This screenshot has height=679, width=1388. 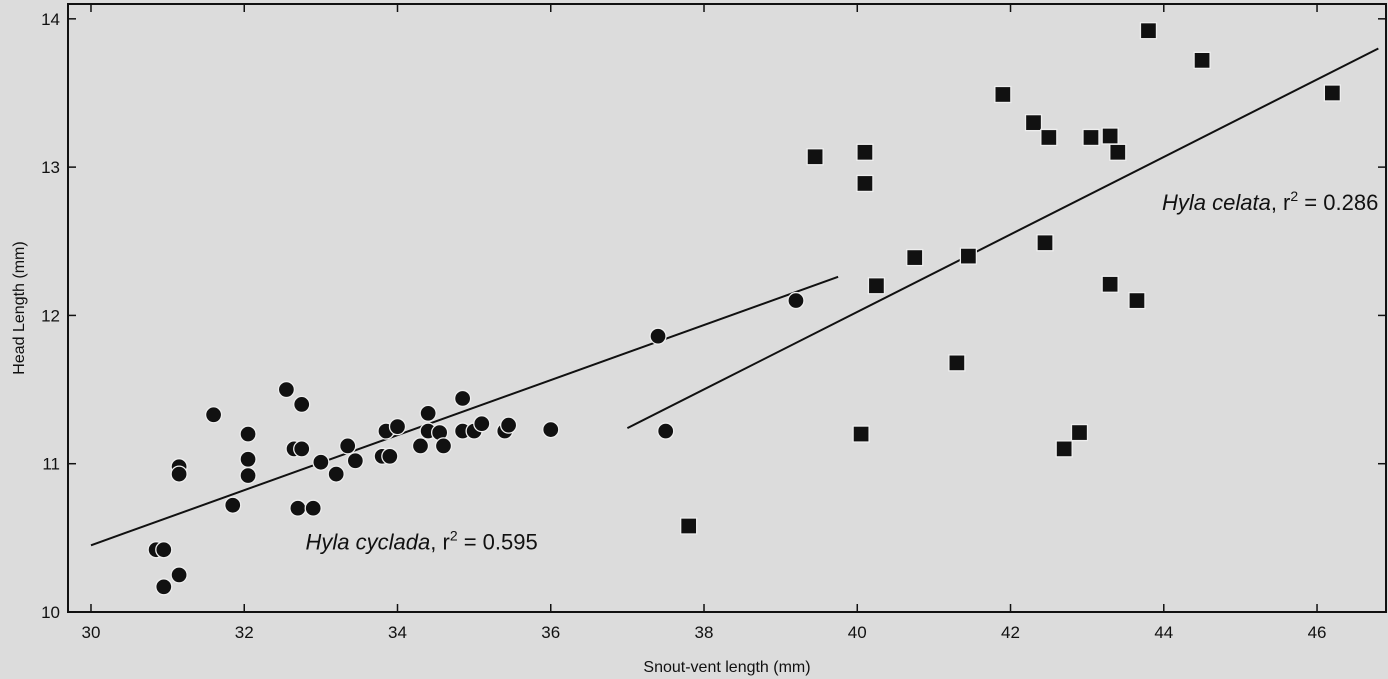 I want to click on y-axis-title: Head Length (mm), so click(x=19, y=307).